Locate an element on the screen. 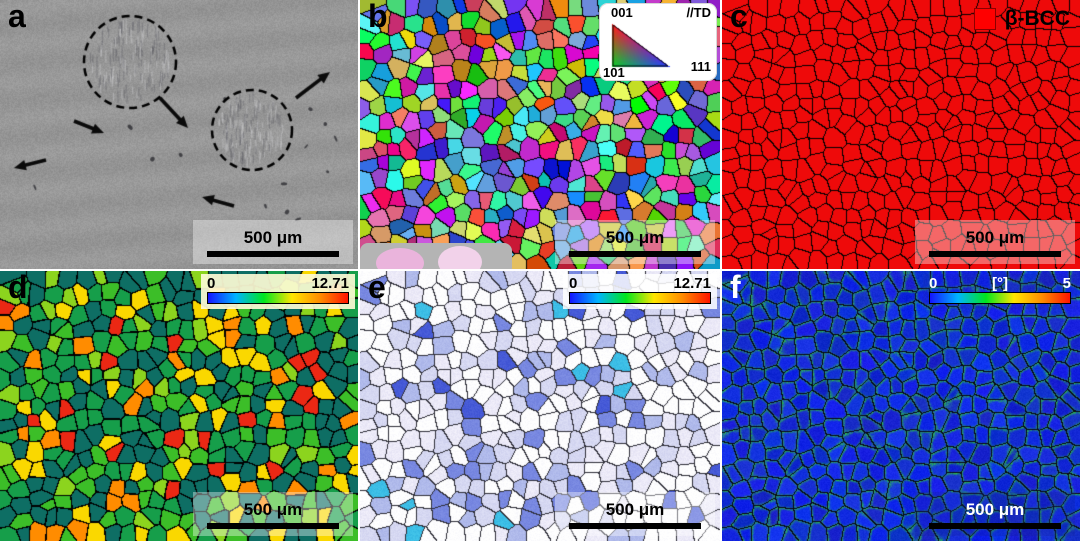  ipf-color-key: 001 //TD 101 111 is located at coordinates (658, 42).